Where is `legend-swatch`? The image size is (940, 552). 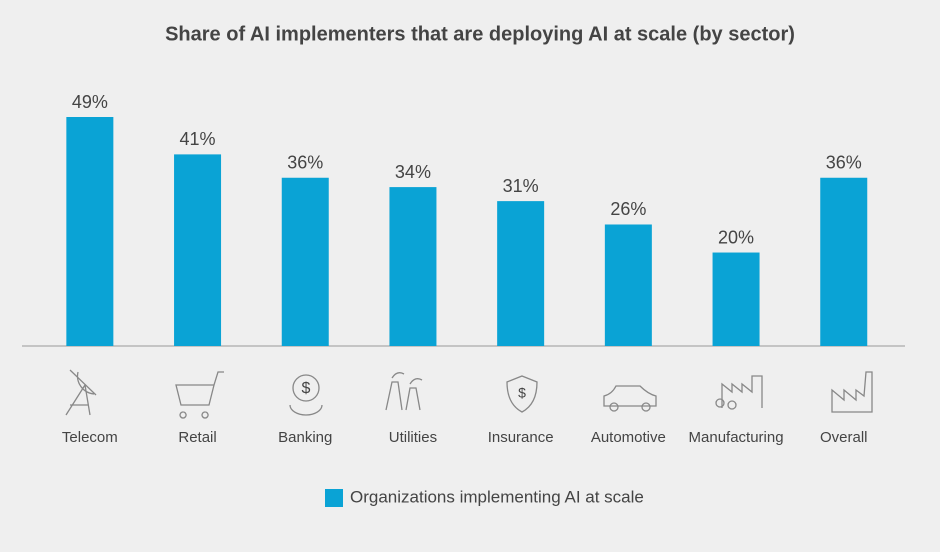
legend-swatch is located at coordinates (334, 498).